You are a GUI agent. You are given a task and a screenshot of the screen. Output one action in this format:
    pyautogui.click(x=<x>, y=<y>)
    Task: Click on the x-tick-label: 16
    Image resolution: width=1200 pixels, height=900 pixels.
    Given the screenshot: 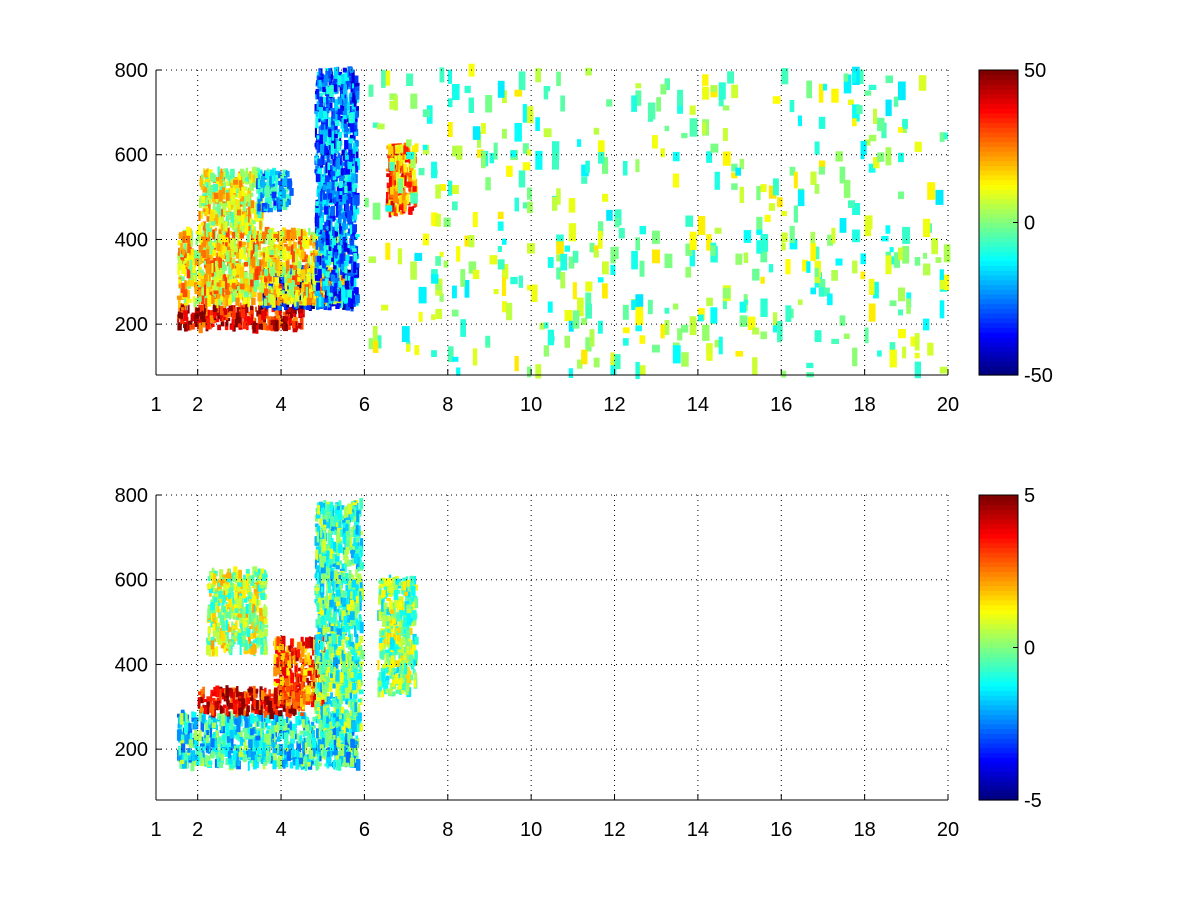 What is the action you would take?
    pyautogui.click(x=781, y=405)
    